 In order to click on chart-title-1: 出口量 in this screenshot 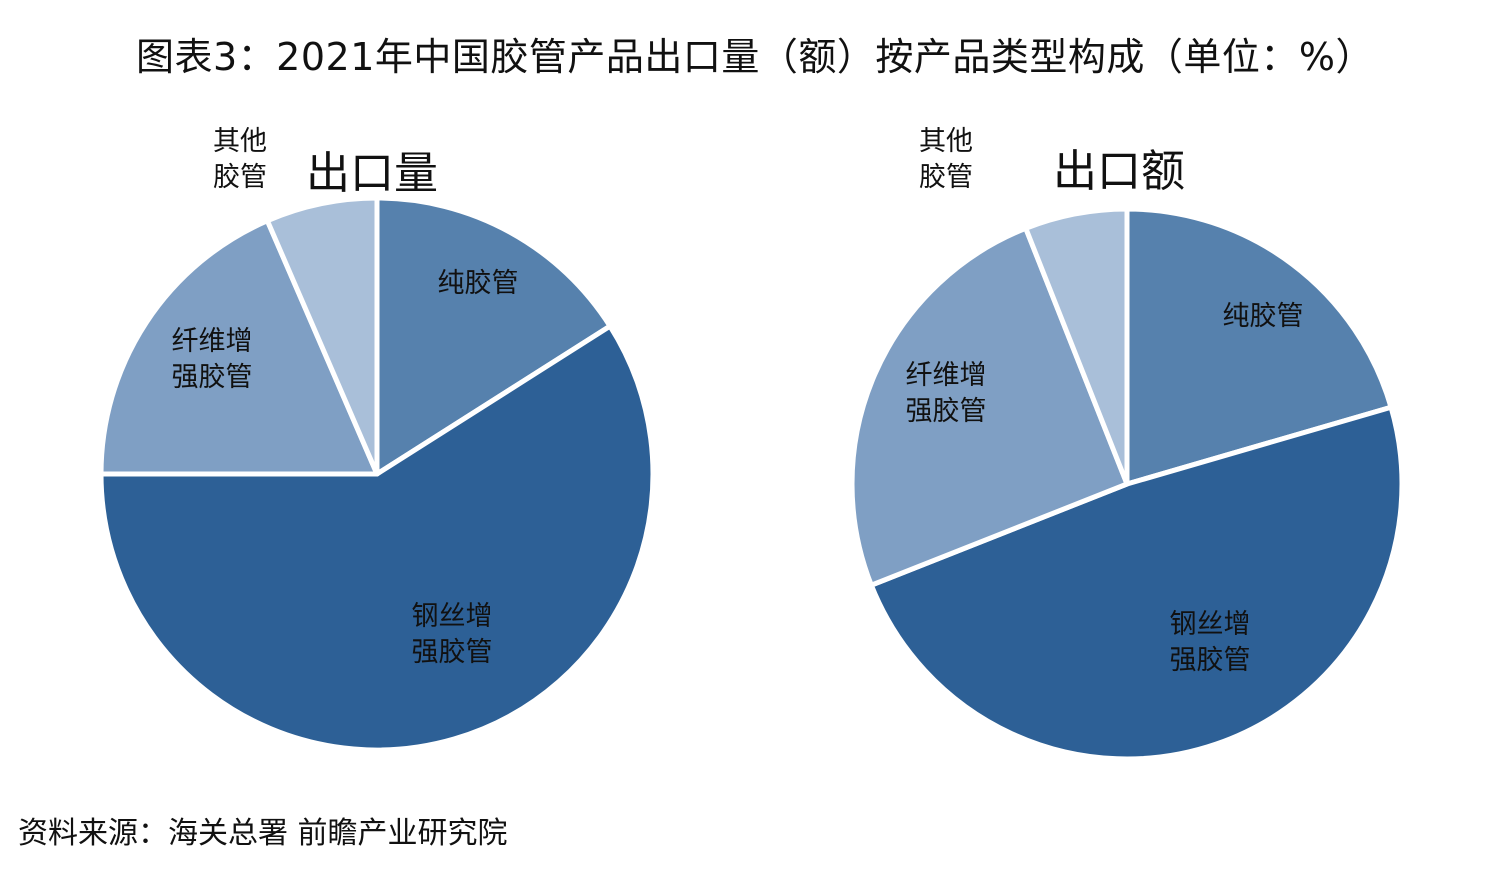, I will do `click(372, 173)`.